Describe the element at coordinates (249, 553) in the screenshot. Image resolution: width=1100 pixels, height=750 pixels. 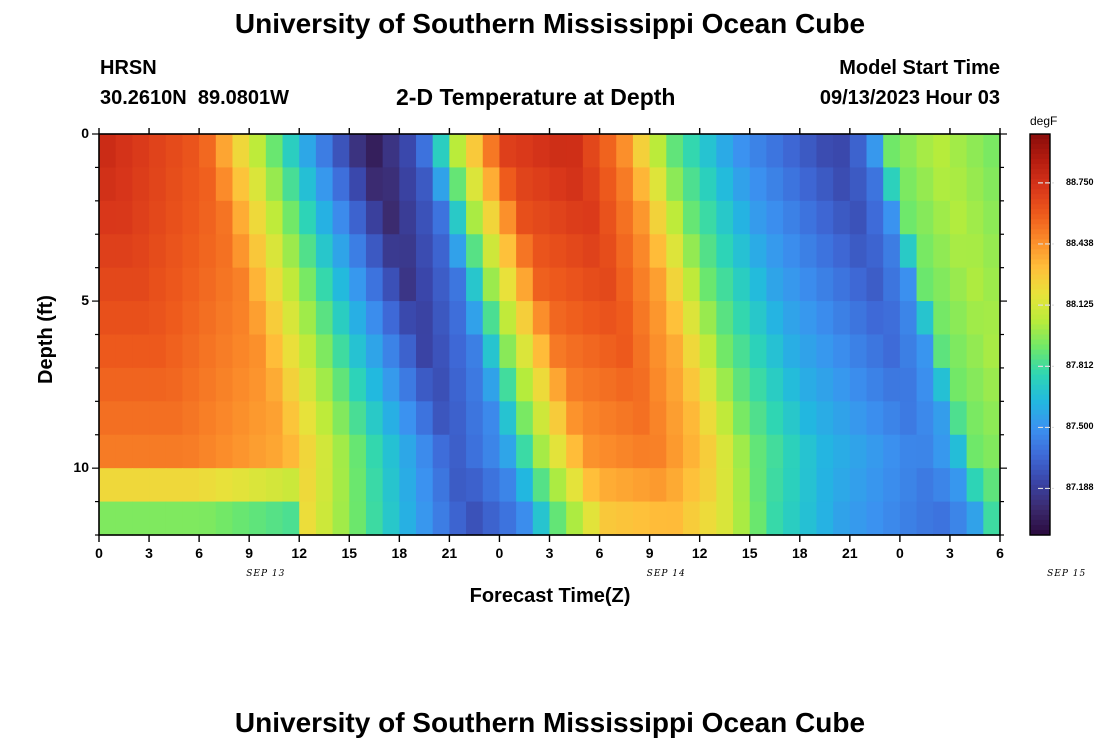
I see `x-tick-label: 9` at that location.